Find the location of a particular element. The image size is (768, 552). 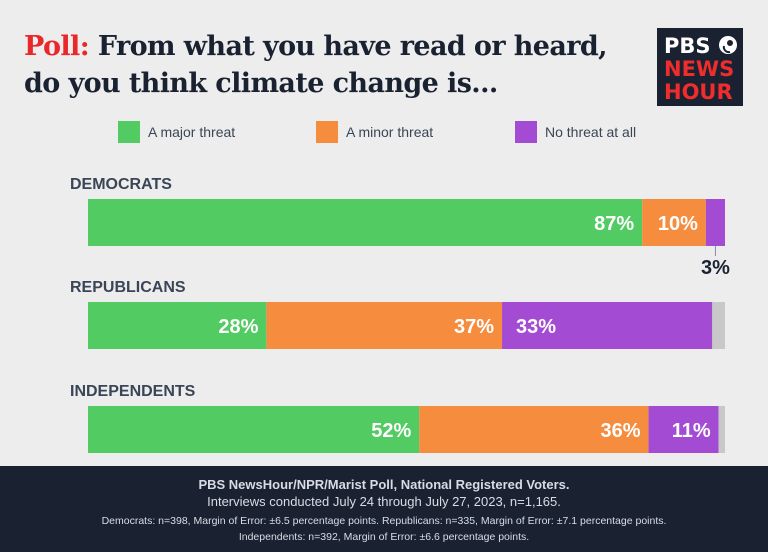

data-label: 37% is located at coordinates (474, 327).